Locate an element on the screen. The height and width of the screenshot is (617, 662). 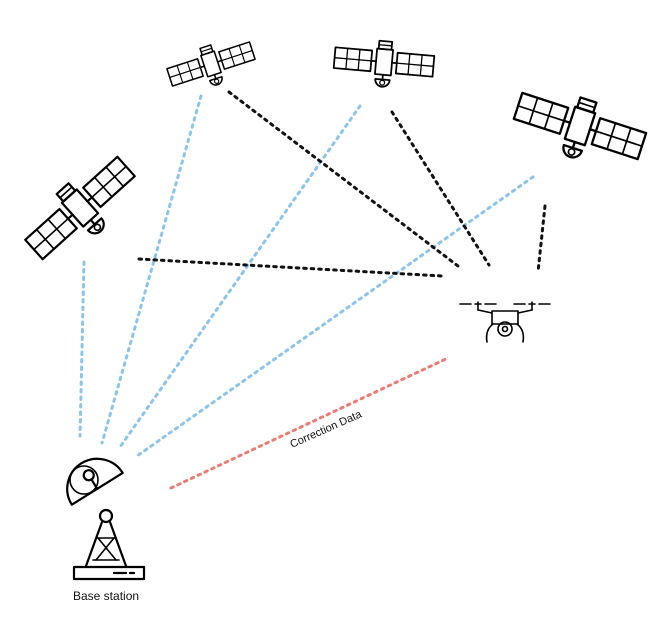
signal-line-sat3-drone is located at coordinates (440, 188).